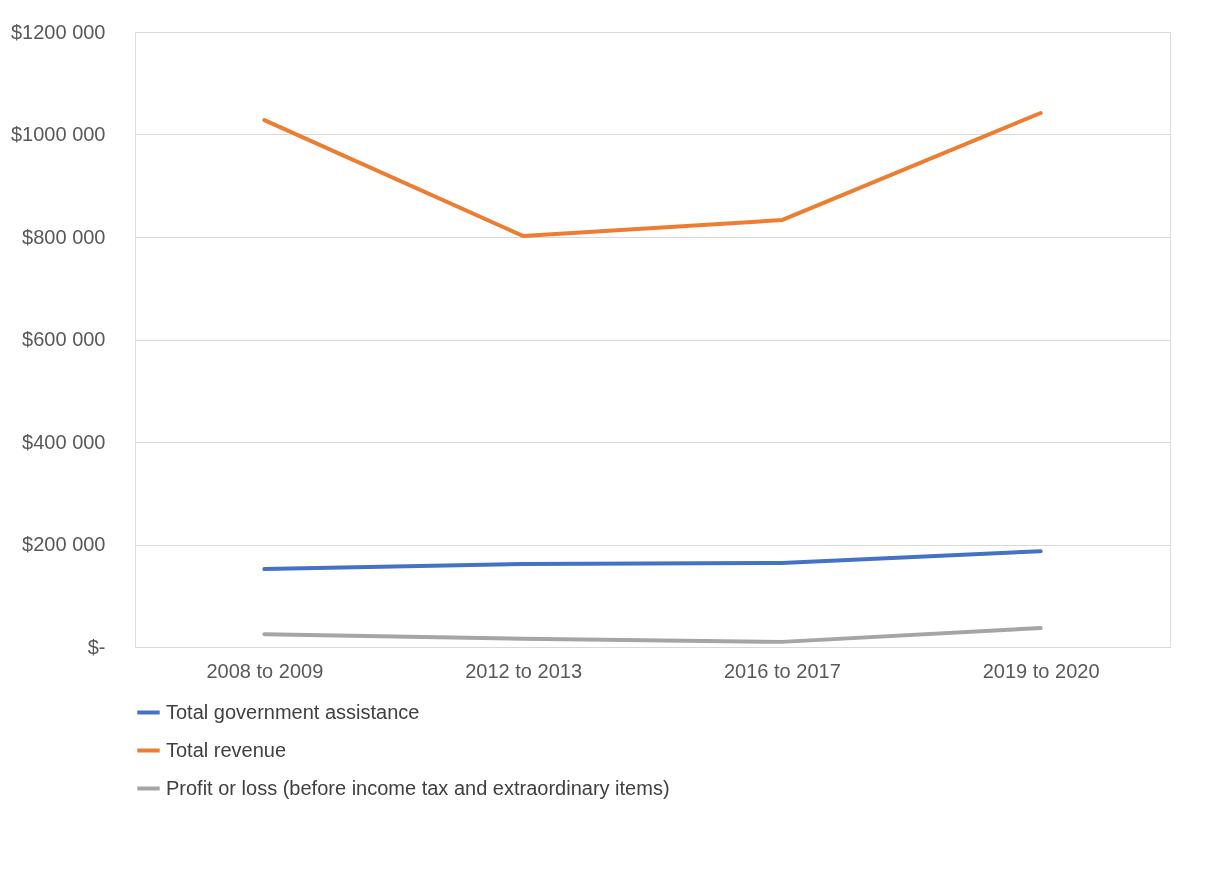 The width and height of the screenshot is (1230, 871). What do you see at coordinates (58, 134) in the screenshot?
I see `y-tick-label: $1000 000` at bounding box center [58, 134].